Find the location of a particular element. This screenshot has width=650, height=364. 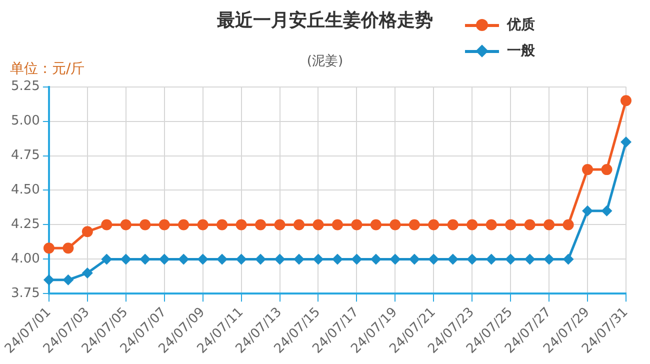

y-tick-label: 5.00 is located at coordinates (25, 121).